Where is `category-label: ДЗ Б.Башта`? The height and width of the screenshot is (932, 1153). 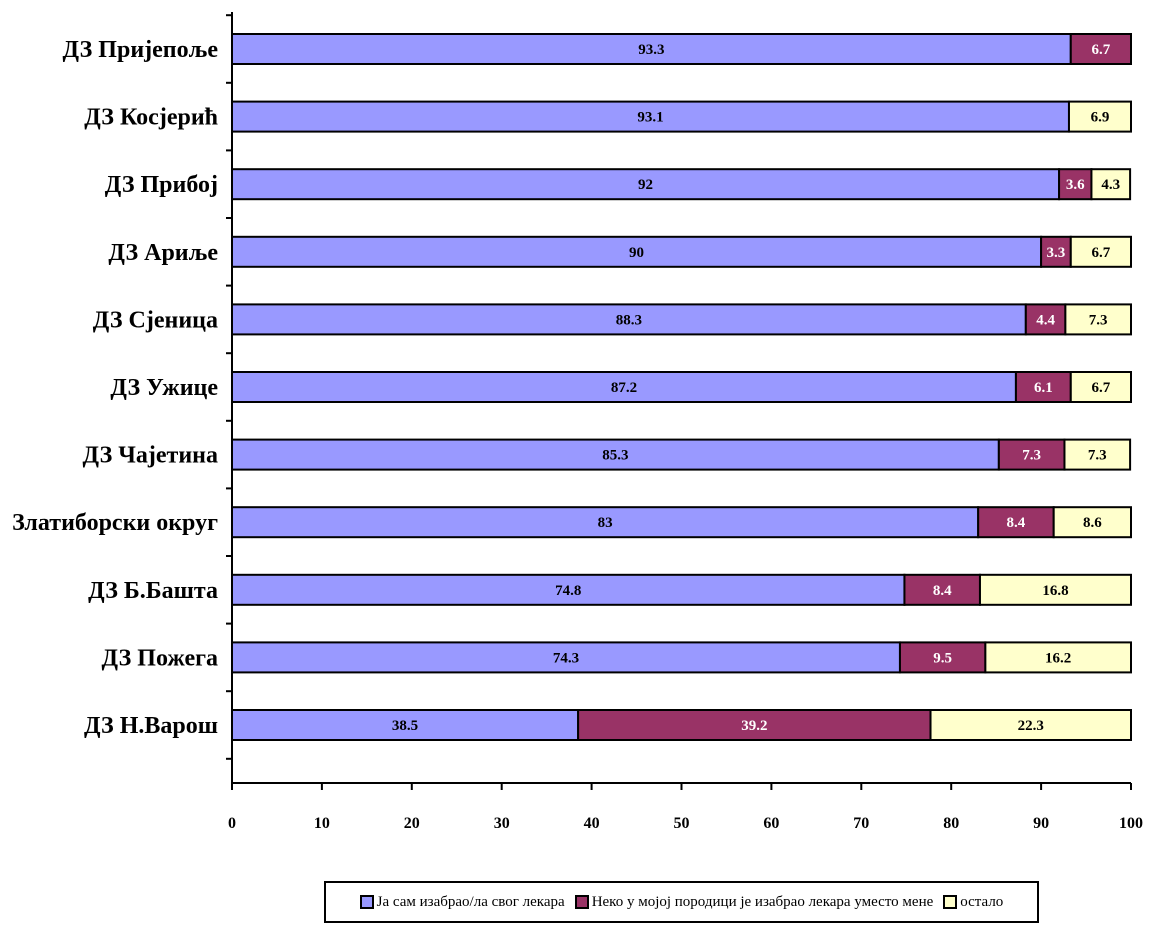 category-label: ДЗ Б.Башта is located at coordinates (153, 591).